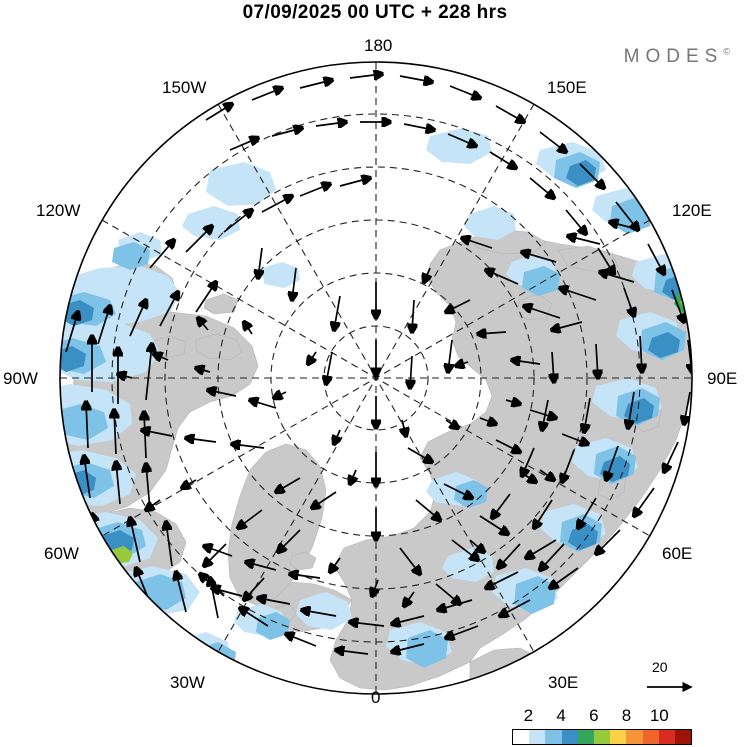 Image resolution: width=750 pixels, height=747 pixels. I want to click on lon-label-90e: 90E, so click(722, 378).